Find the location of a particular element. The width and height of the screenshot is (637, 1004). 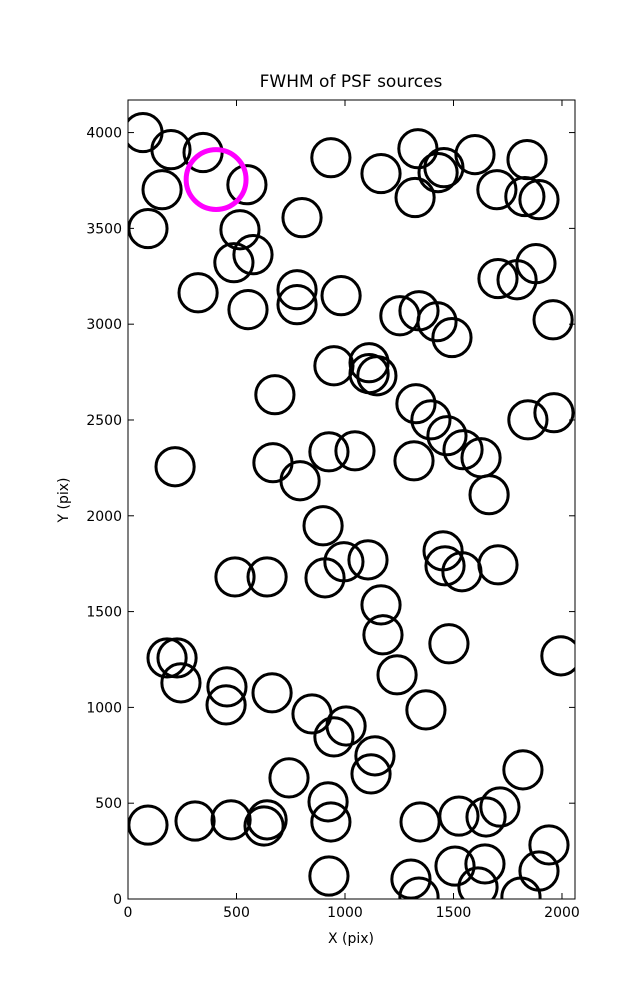

y-tick-label: 3500 is located at coordinates (104, 229).